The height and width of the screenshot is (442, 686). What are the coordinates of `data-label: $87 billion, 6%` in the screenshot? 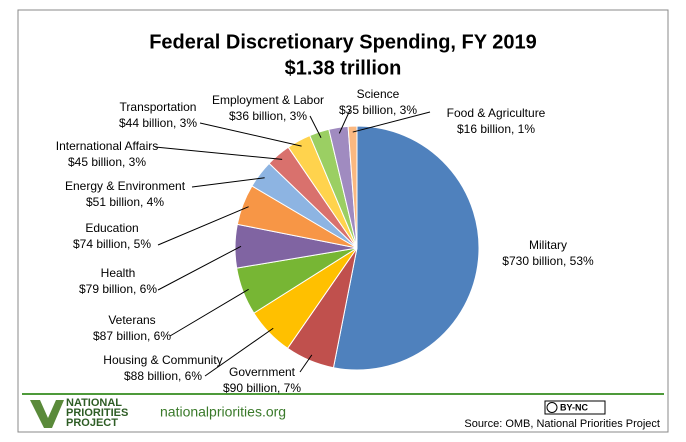 It's located at (132, 336).